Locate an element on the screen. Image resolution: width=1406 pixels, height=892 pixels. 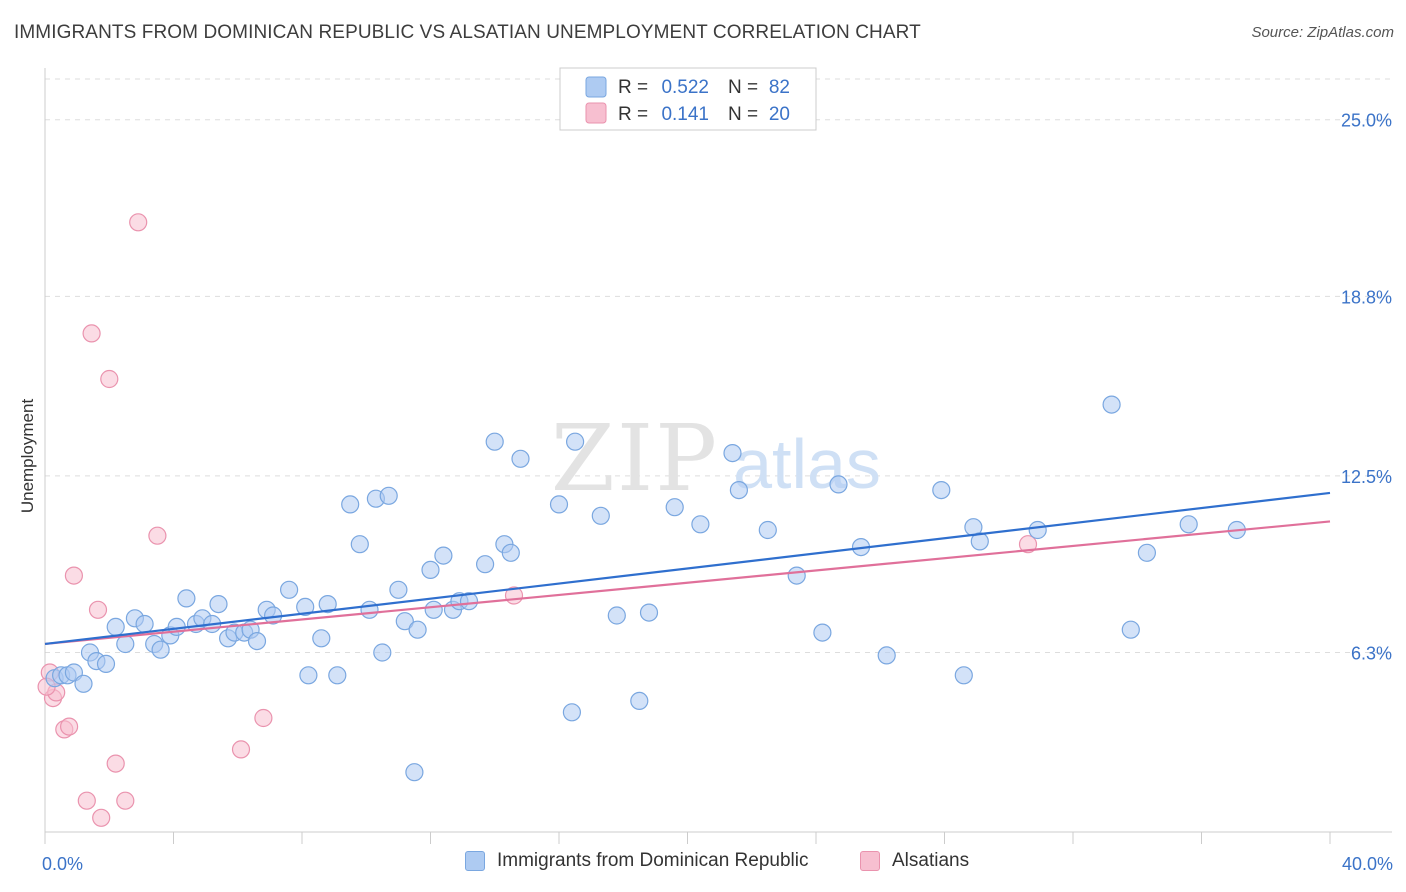
y-tick-label: 25.0% is located at coordinates (1366, 121).